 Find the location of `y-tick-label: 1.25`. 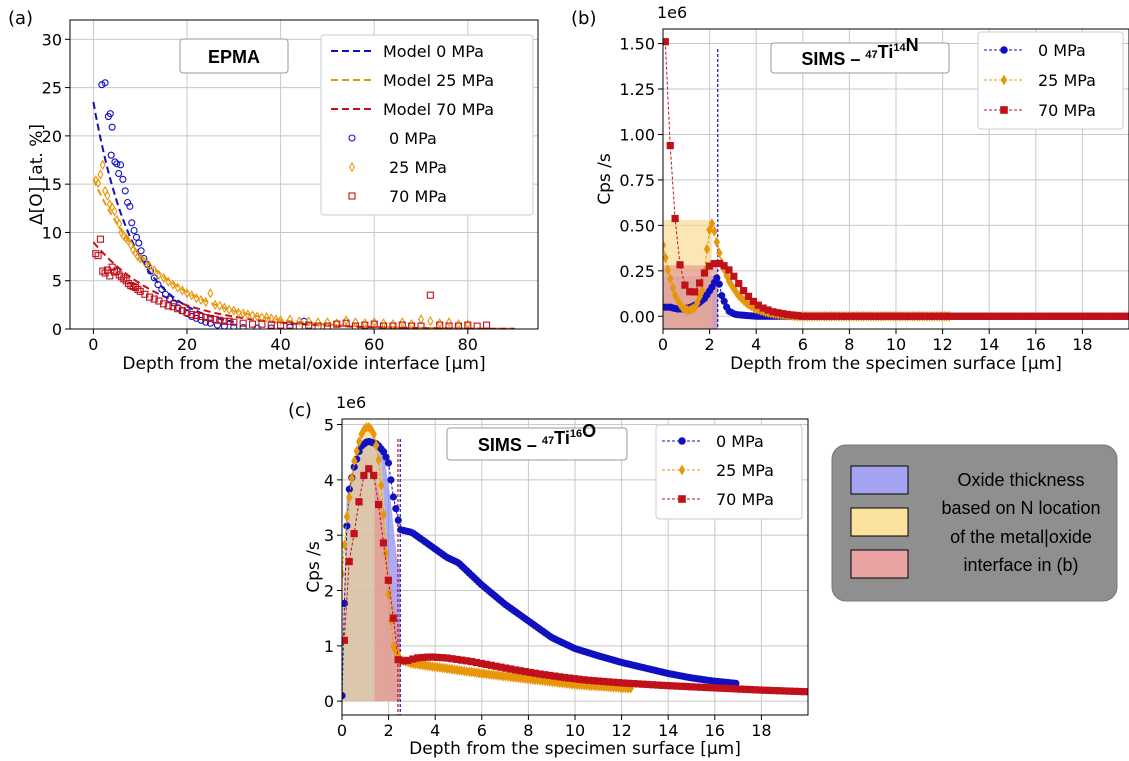

y-tick-label: 1.25 is located at coordinates (637, 89).